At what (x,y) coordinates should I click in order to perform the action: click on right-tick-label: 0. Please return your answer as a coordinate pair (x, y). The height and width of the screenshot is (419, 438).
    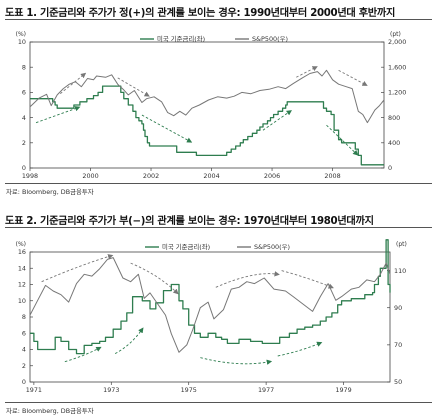
    Looking at the image, I should click on (390, 168).